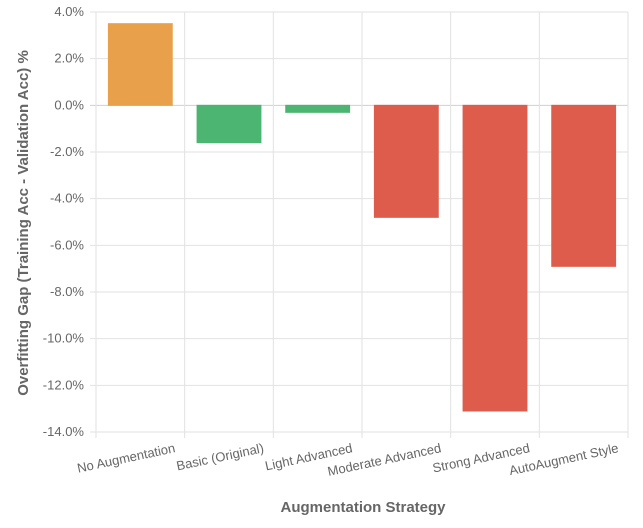  I want to click on x-tick-label: No Augmentation, so click(126, 457).